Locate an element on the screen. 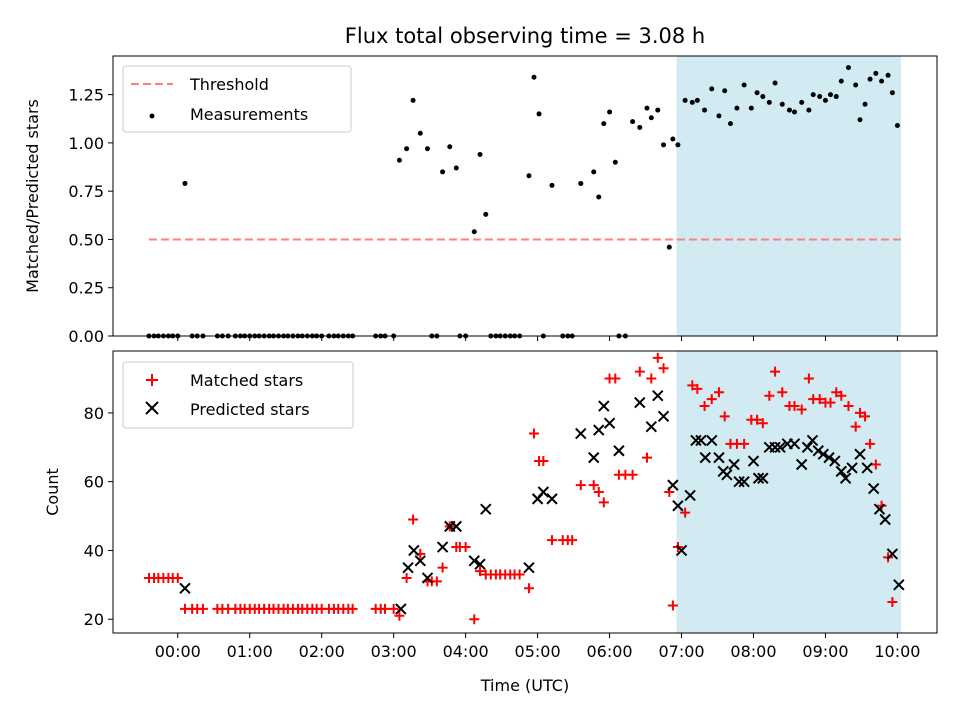 This screenshot has width=960, height=720. chart-title: Flux total observing time = 3.08 h is located at coordinates (525, 36).